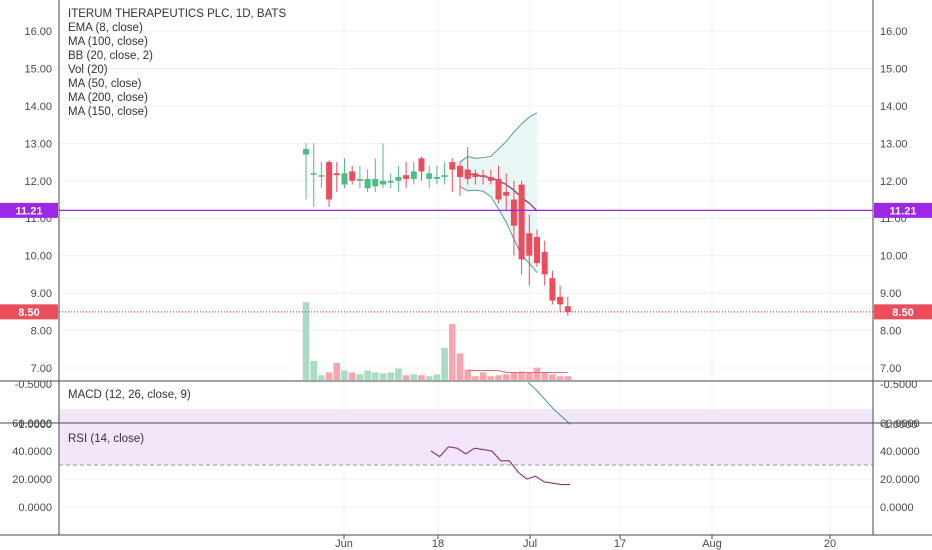 The width and height of the screenshot is (932, 550). I want to click on rsi-tick-right: 40.0000, so click(900, 452).